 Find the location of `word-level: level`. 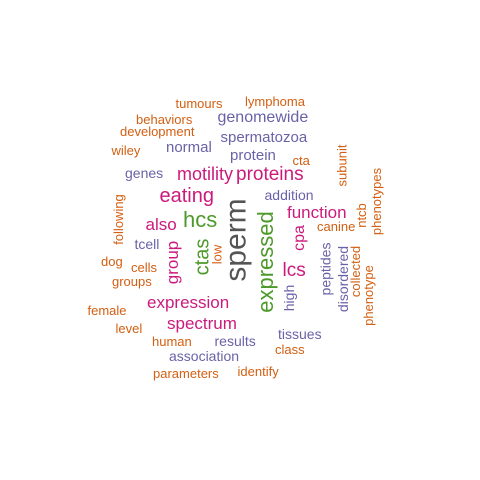

word-level: level is located at coordinates (129, 328).